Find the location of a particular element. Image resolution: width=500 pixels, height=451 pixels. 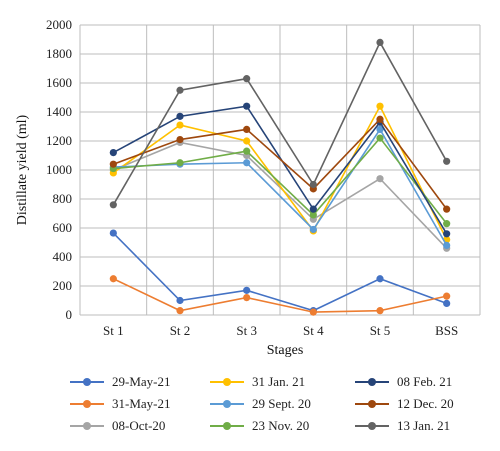

legend-label: 08 Feb. 21 is located at coordinates (425, 381).